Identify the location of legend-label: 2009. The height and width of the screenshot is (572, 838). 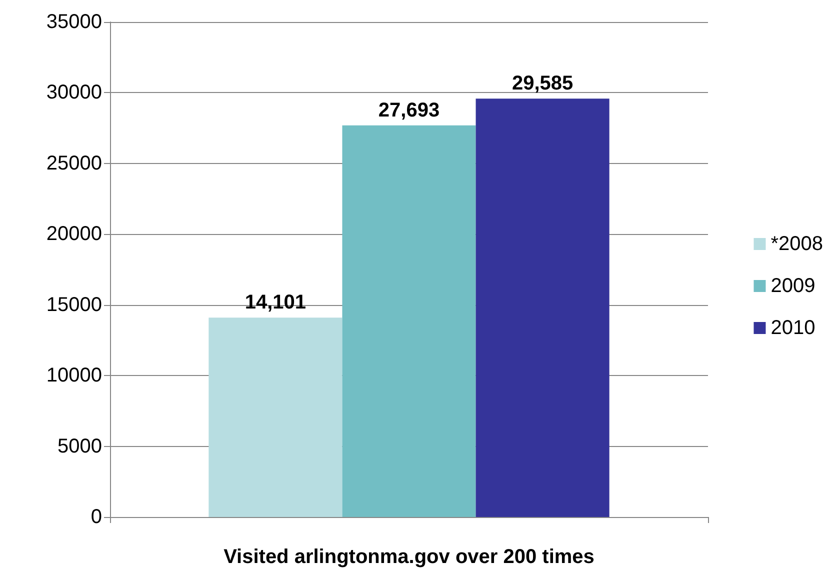
(793, 286).